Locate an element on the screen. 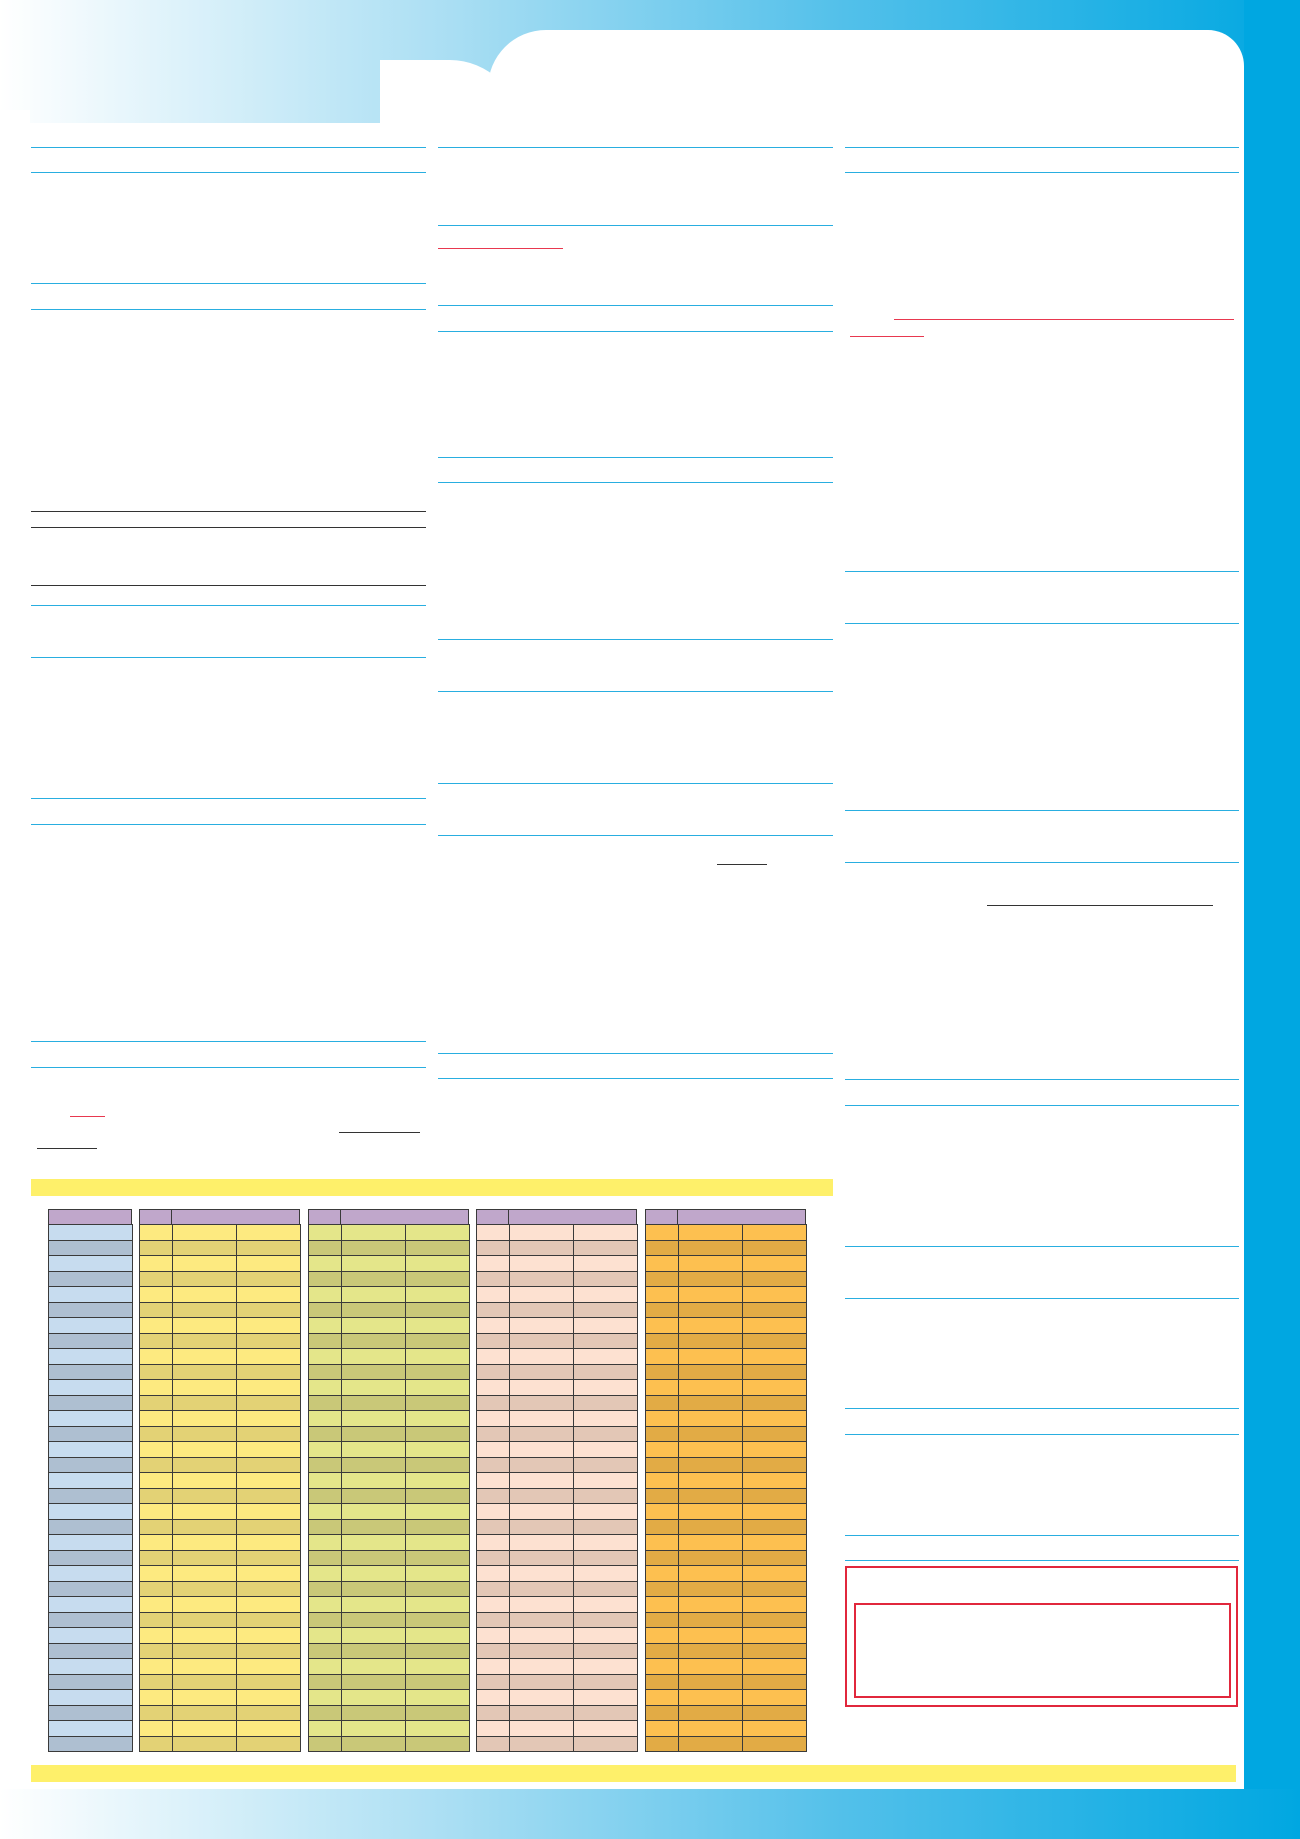 The height and width of the screenshot is (1839, 1300). page-corner is located at coordinates (15, 125).